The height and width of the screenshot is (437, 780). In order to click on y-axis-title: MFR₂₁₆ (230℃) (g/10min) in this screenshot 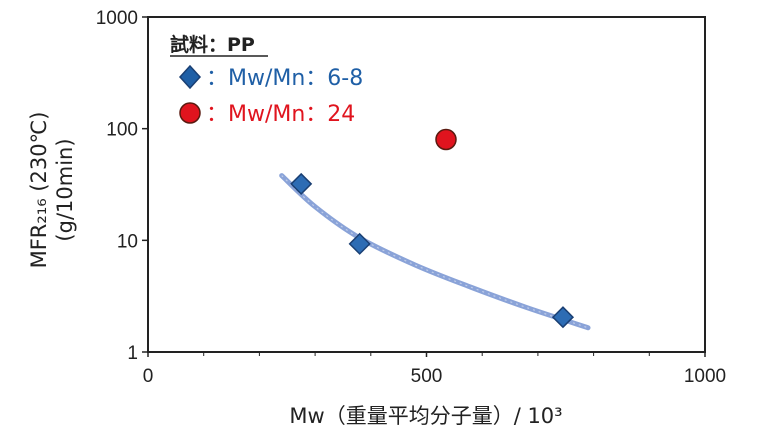, I will do `click(52, 190)`.